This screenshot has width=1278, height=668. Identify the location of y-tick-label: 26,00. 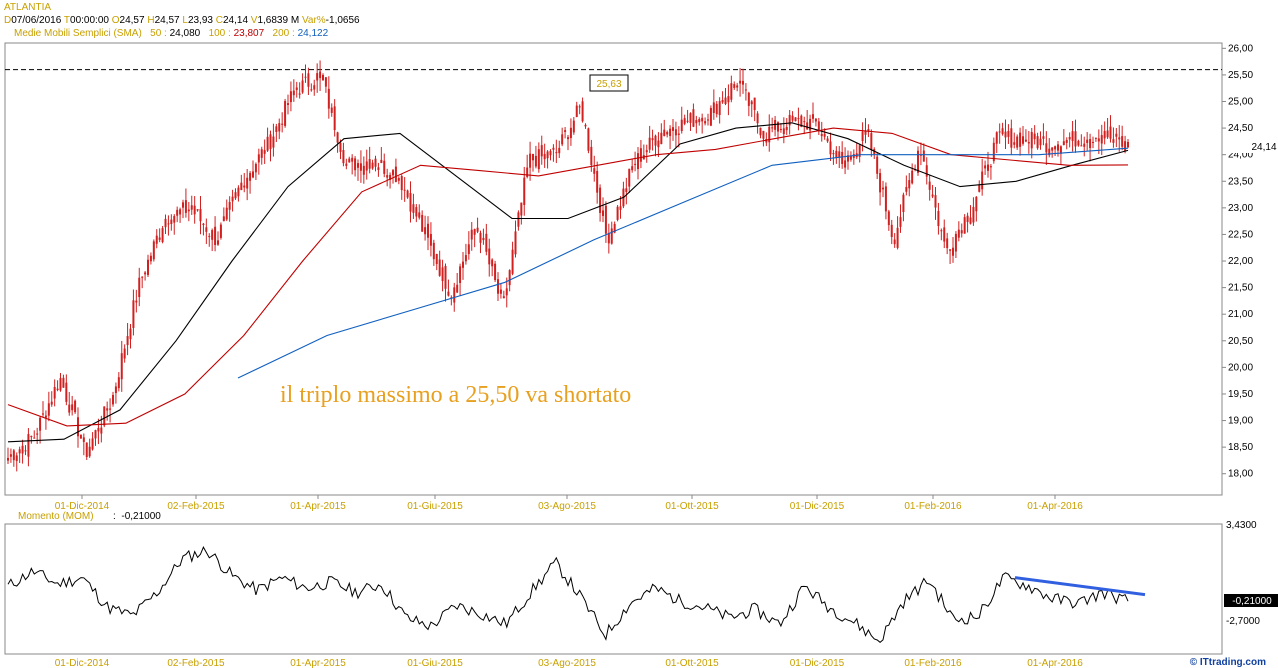
(1240, 48).